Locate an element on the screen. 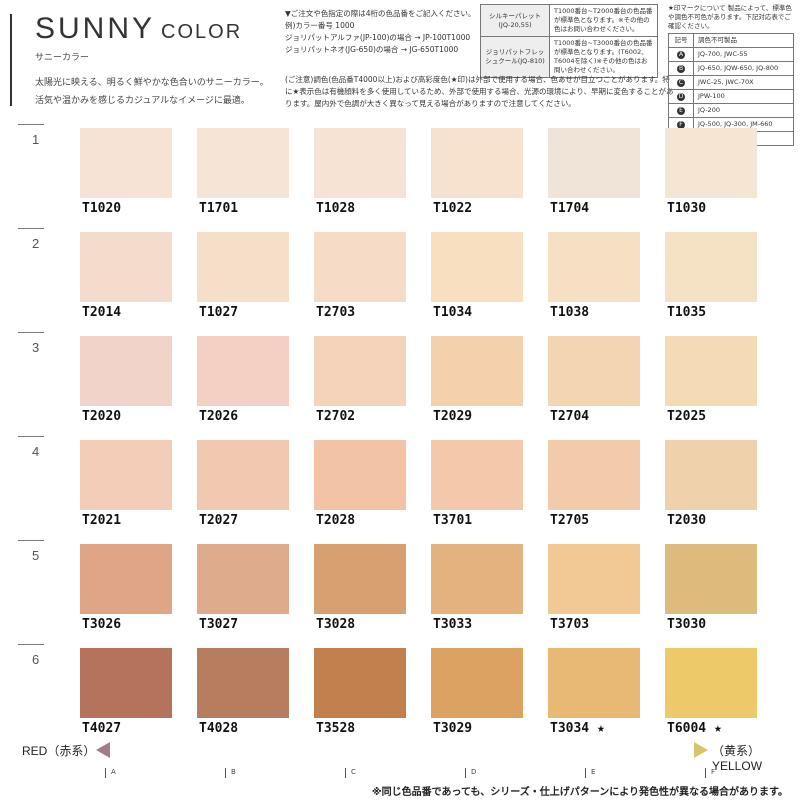 The image size is (800, 800). legend-symbol: F is located at coordinates (681, 125).